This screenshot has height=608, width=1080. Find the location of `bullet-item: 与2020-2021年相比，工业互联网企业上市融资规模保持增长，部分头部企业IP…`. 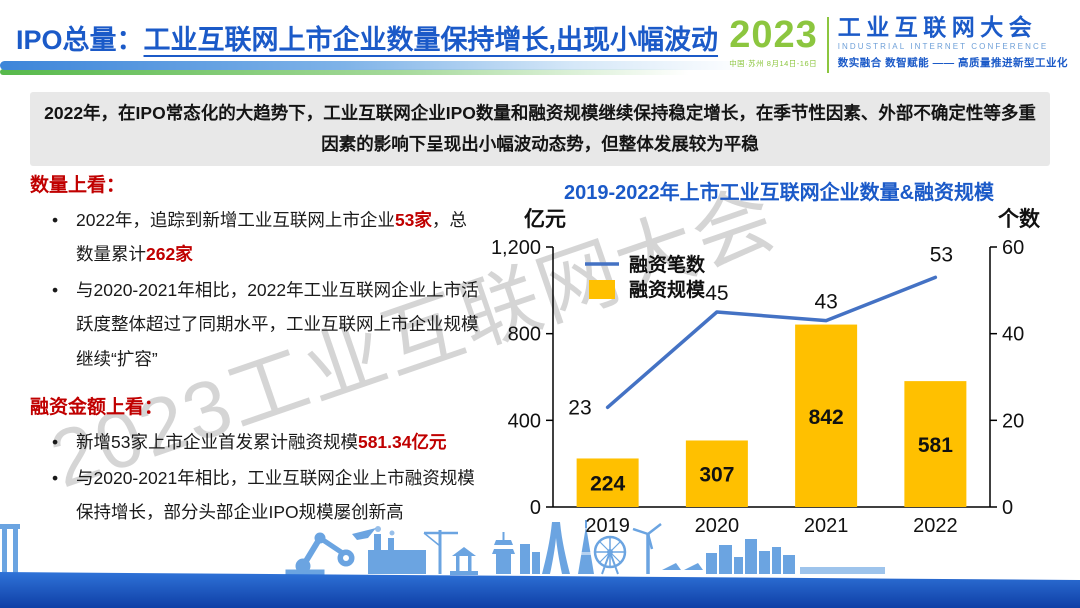

bullet-item: 与2020-2021年相比，工业互联网企业上市融资规模保持增长，部分头部企业IP… is located at coordinates (256, 495).